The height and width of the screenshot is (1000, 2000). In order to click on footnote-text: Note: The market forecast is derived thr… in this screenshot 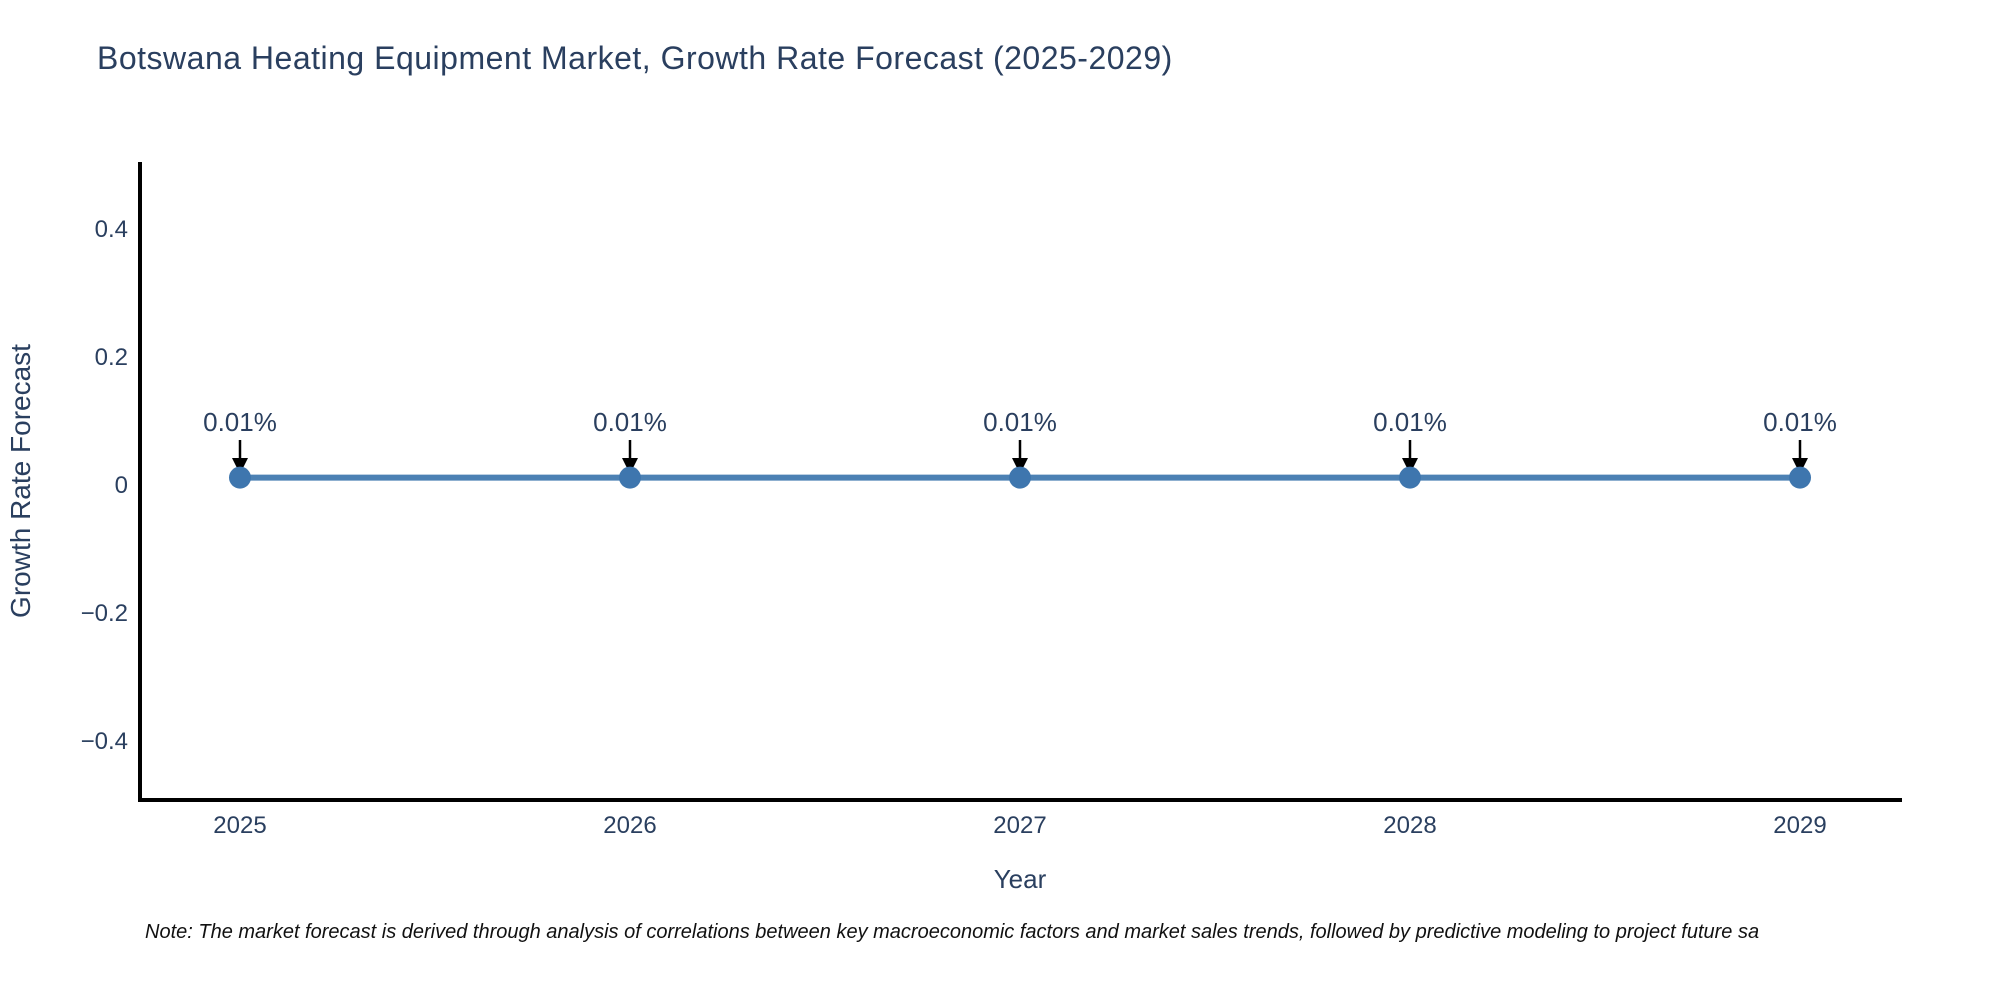, I will do `click(952, 932)`.